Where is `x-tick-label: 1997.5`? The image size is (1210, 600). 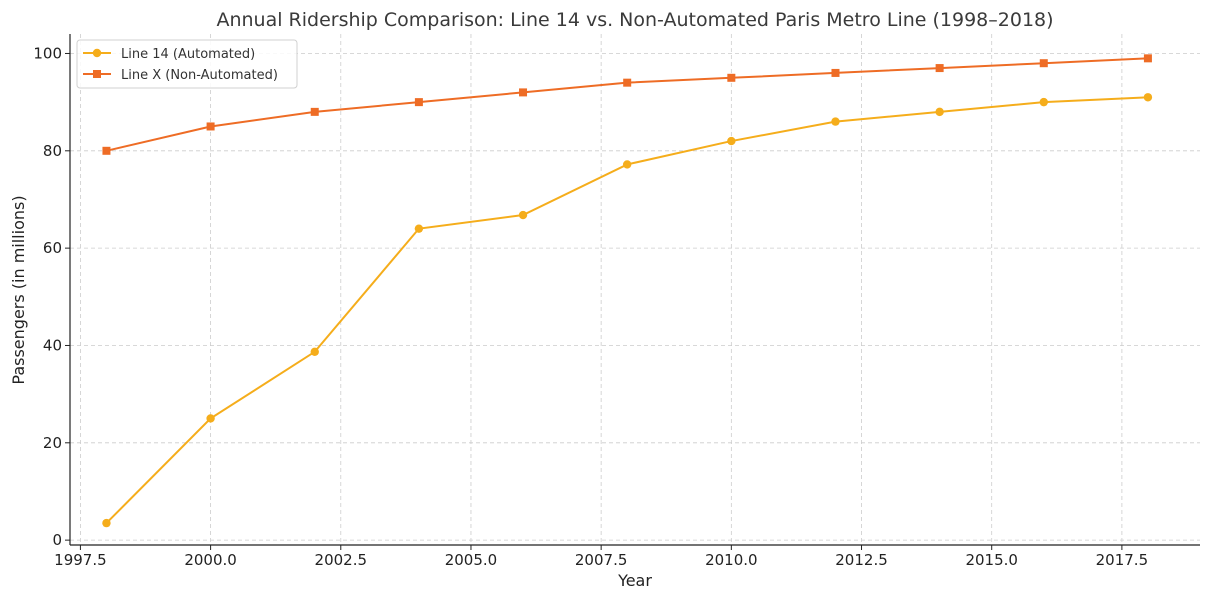 x-tick-label: 1997.5 is located at coordinates (80, 560).